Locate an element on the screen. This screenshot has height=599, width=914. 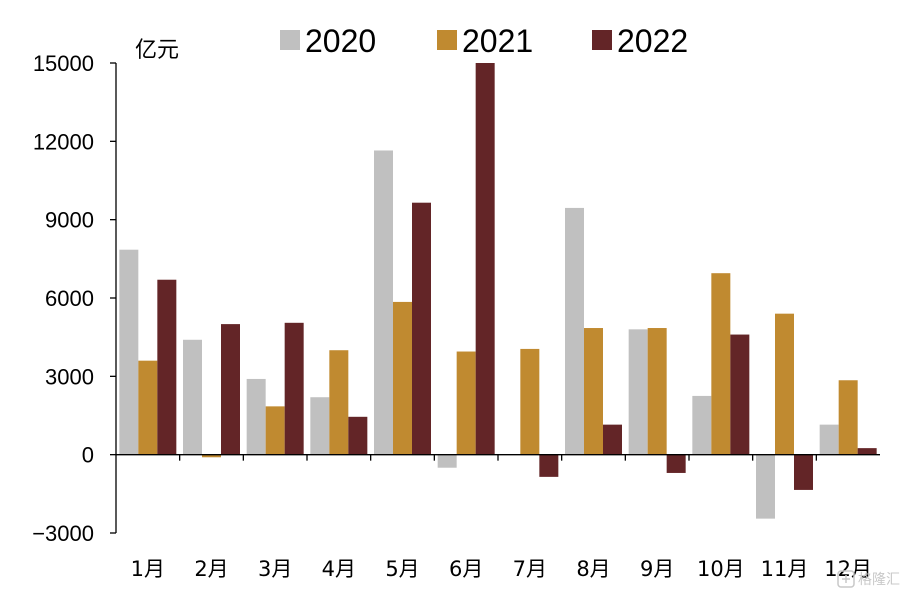
legend: 2020 2021 2022 is located at coordinates (484, 41).